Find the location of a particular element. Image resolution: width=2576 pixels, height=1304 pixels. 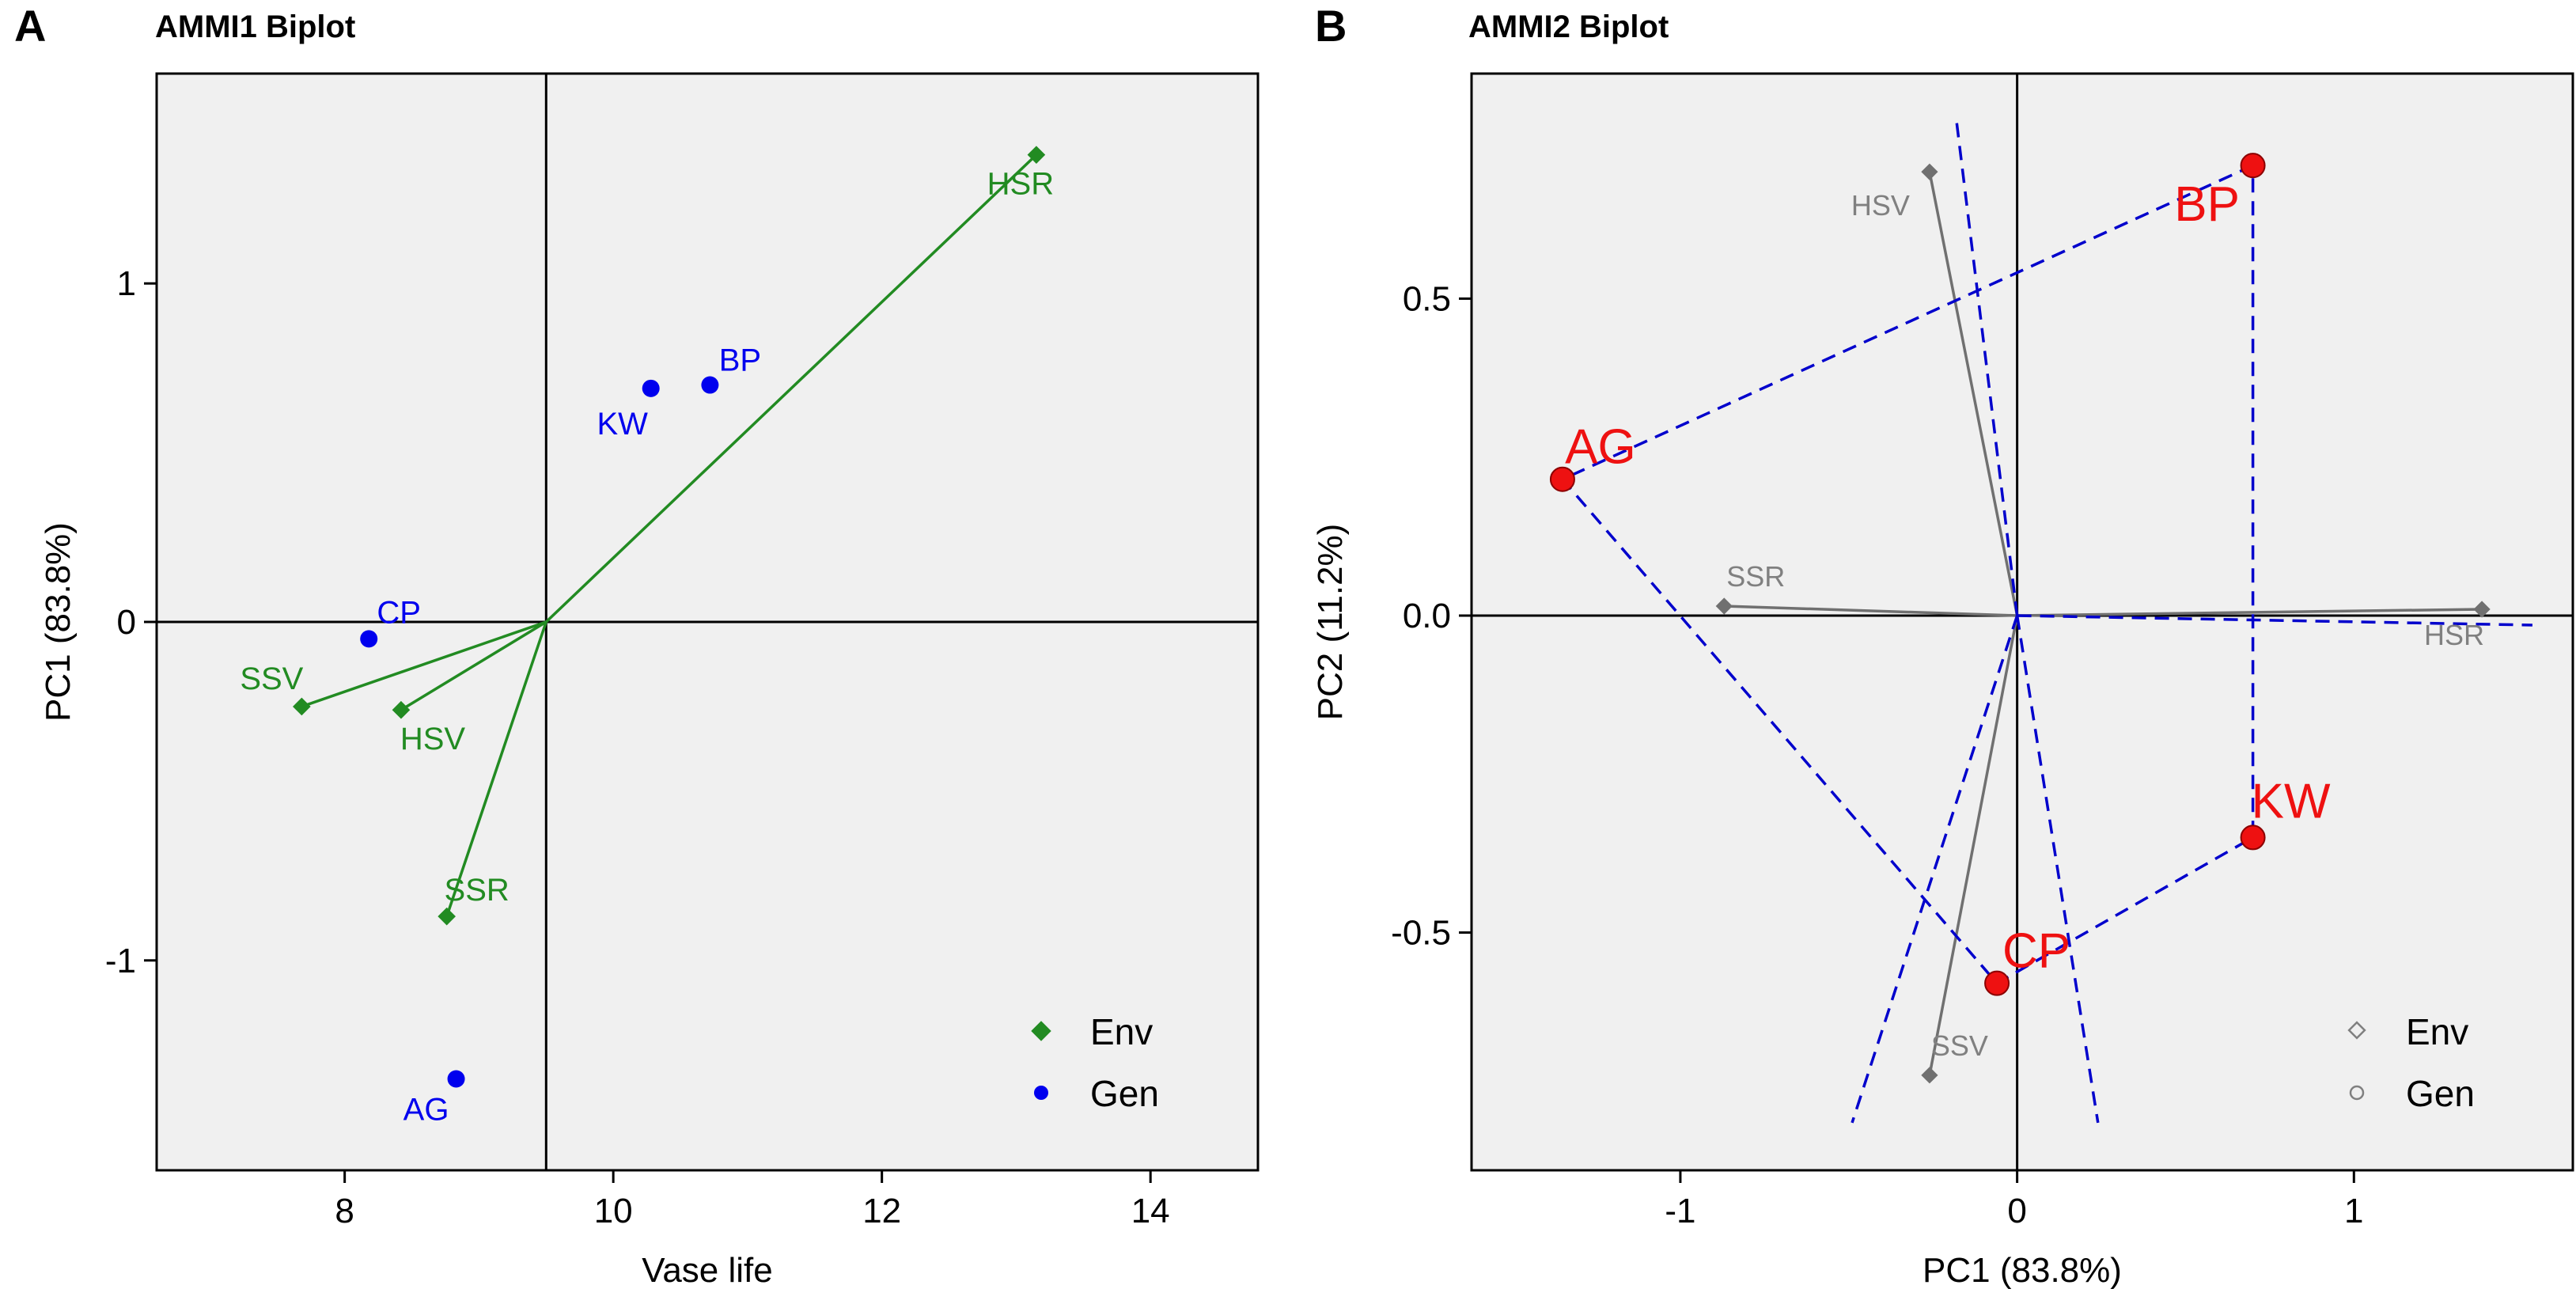

panel-b-y-axis: -0.5 0.0 0.5 is located at coordinates (1431, 616).